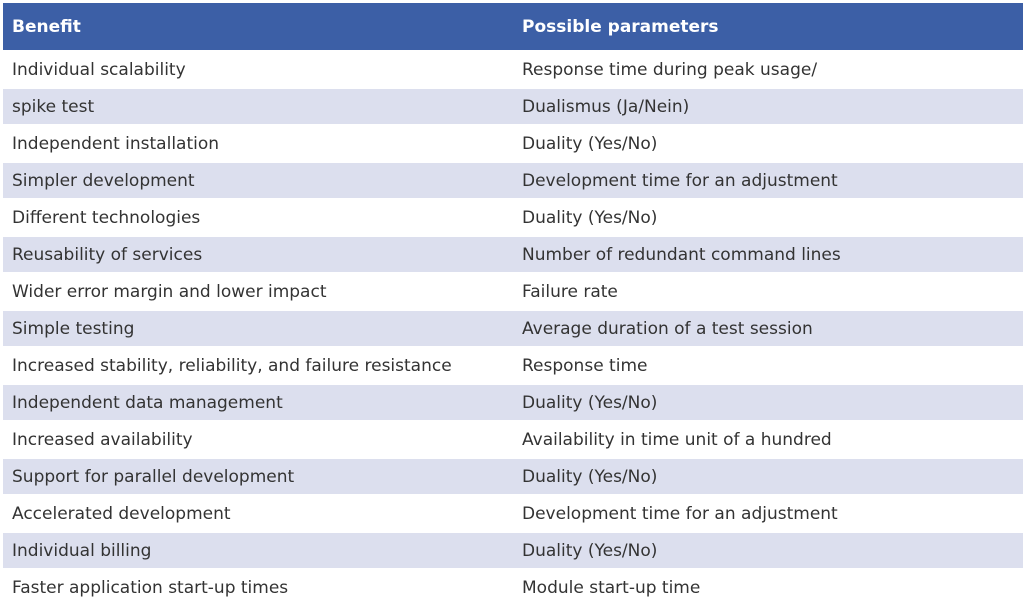  What do you see at coordinates (258, 106) in the screenshot?
I see `table-cell: spike test` at bounding box center [258, 106].